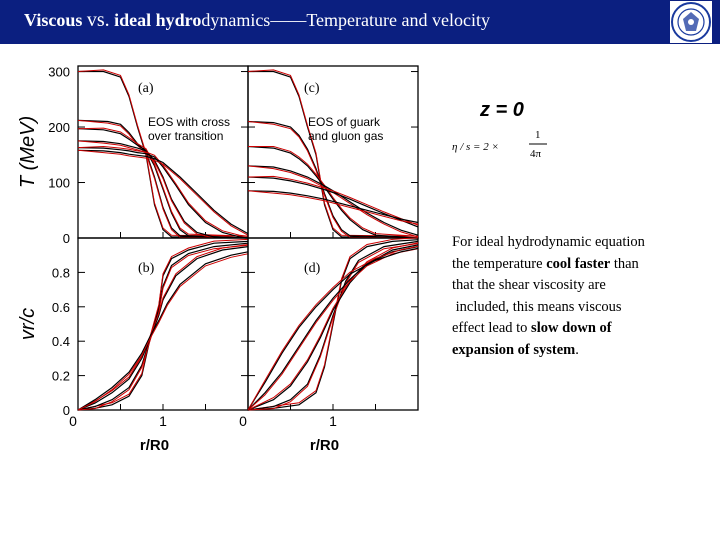  What do you see at coordinates (345, 136) in the screenshot?
I see `panel-annotation: and gluon gas` at bounding box center [345, 136].